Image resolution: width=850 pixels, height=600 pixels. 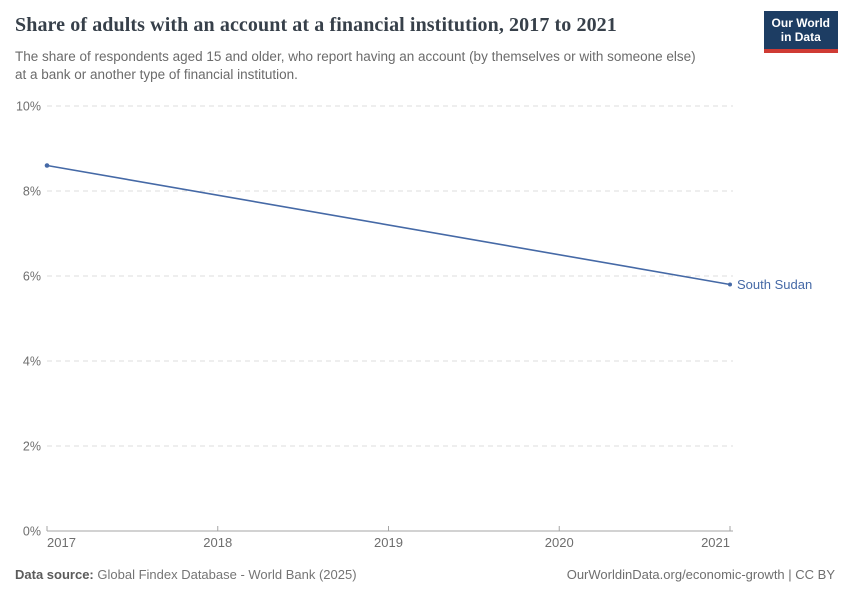 What do you see at coordinates (388, 542) in the screenshot?
I see `x-tick-label: 2019` at bounding box center [388, 542].